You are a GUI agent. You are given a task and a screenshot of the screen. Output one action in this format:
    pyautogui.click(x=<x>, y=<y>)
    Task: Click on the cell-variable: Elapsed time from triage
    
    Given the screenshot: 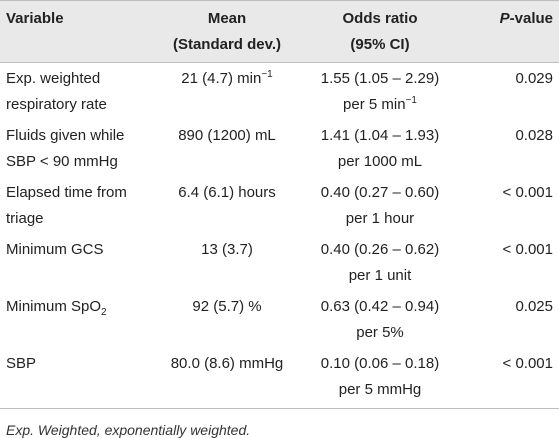 What is the action you would take?
    pyautogui.click(x=77, y=205)
    